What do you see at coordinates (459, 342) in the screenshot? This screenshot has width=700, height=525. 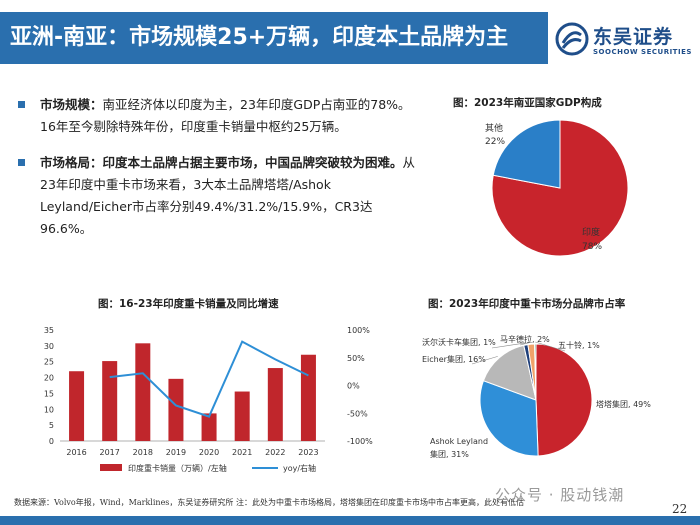 I see `brand-label-3: 沃尔沃卡车集团, 1%` at bounding box center [459, 342].